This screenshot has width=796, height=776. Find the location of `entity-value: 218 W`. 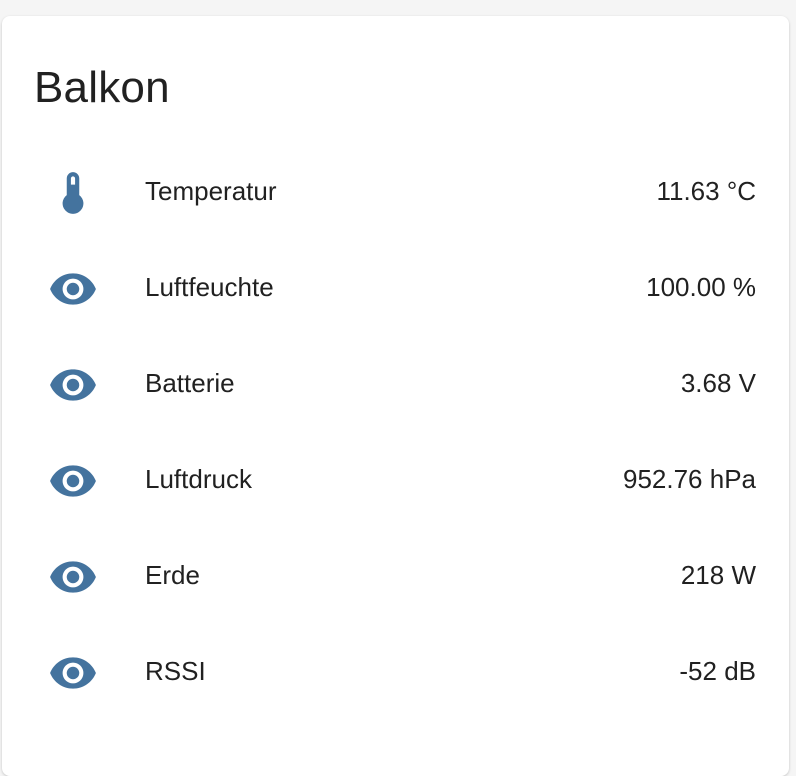

entity-value: 218 W is located at coordinates (718, 575).